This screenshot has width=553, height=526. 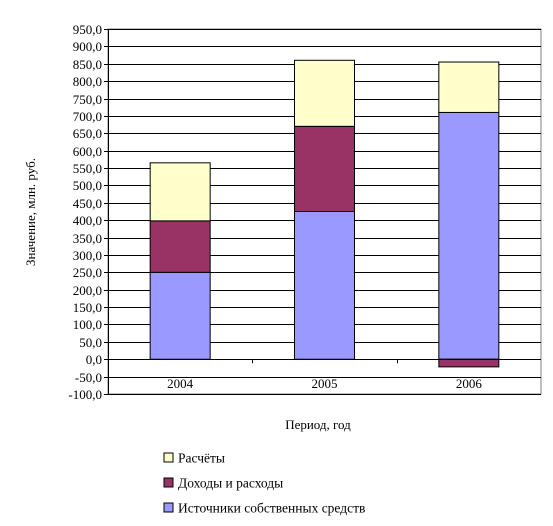 I want to click on y-tick-label: 900,0, so click(x=87, y=46).